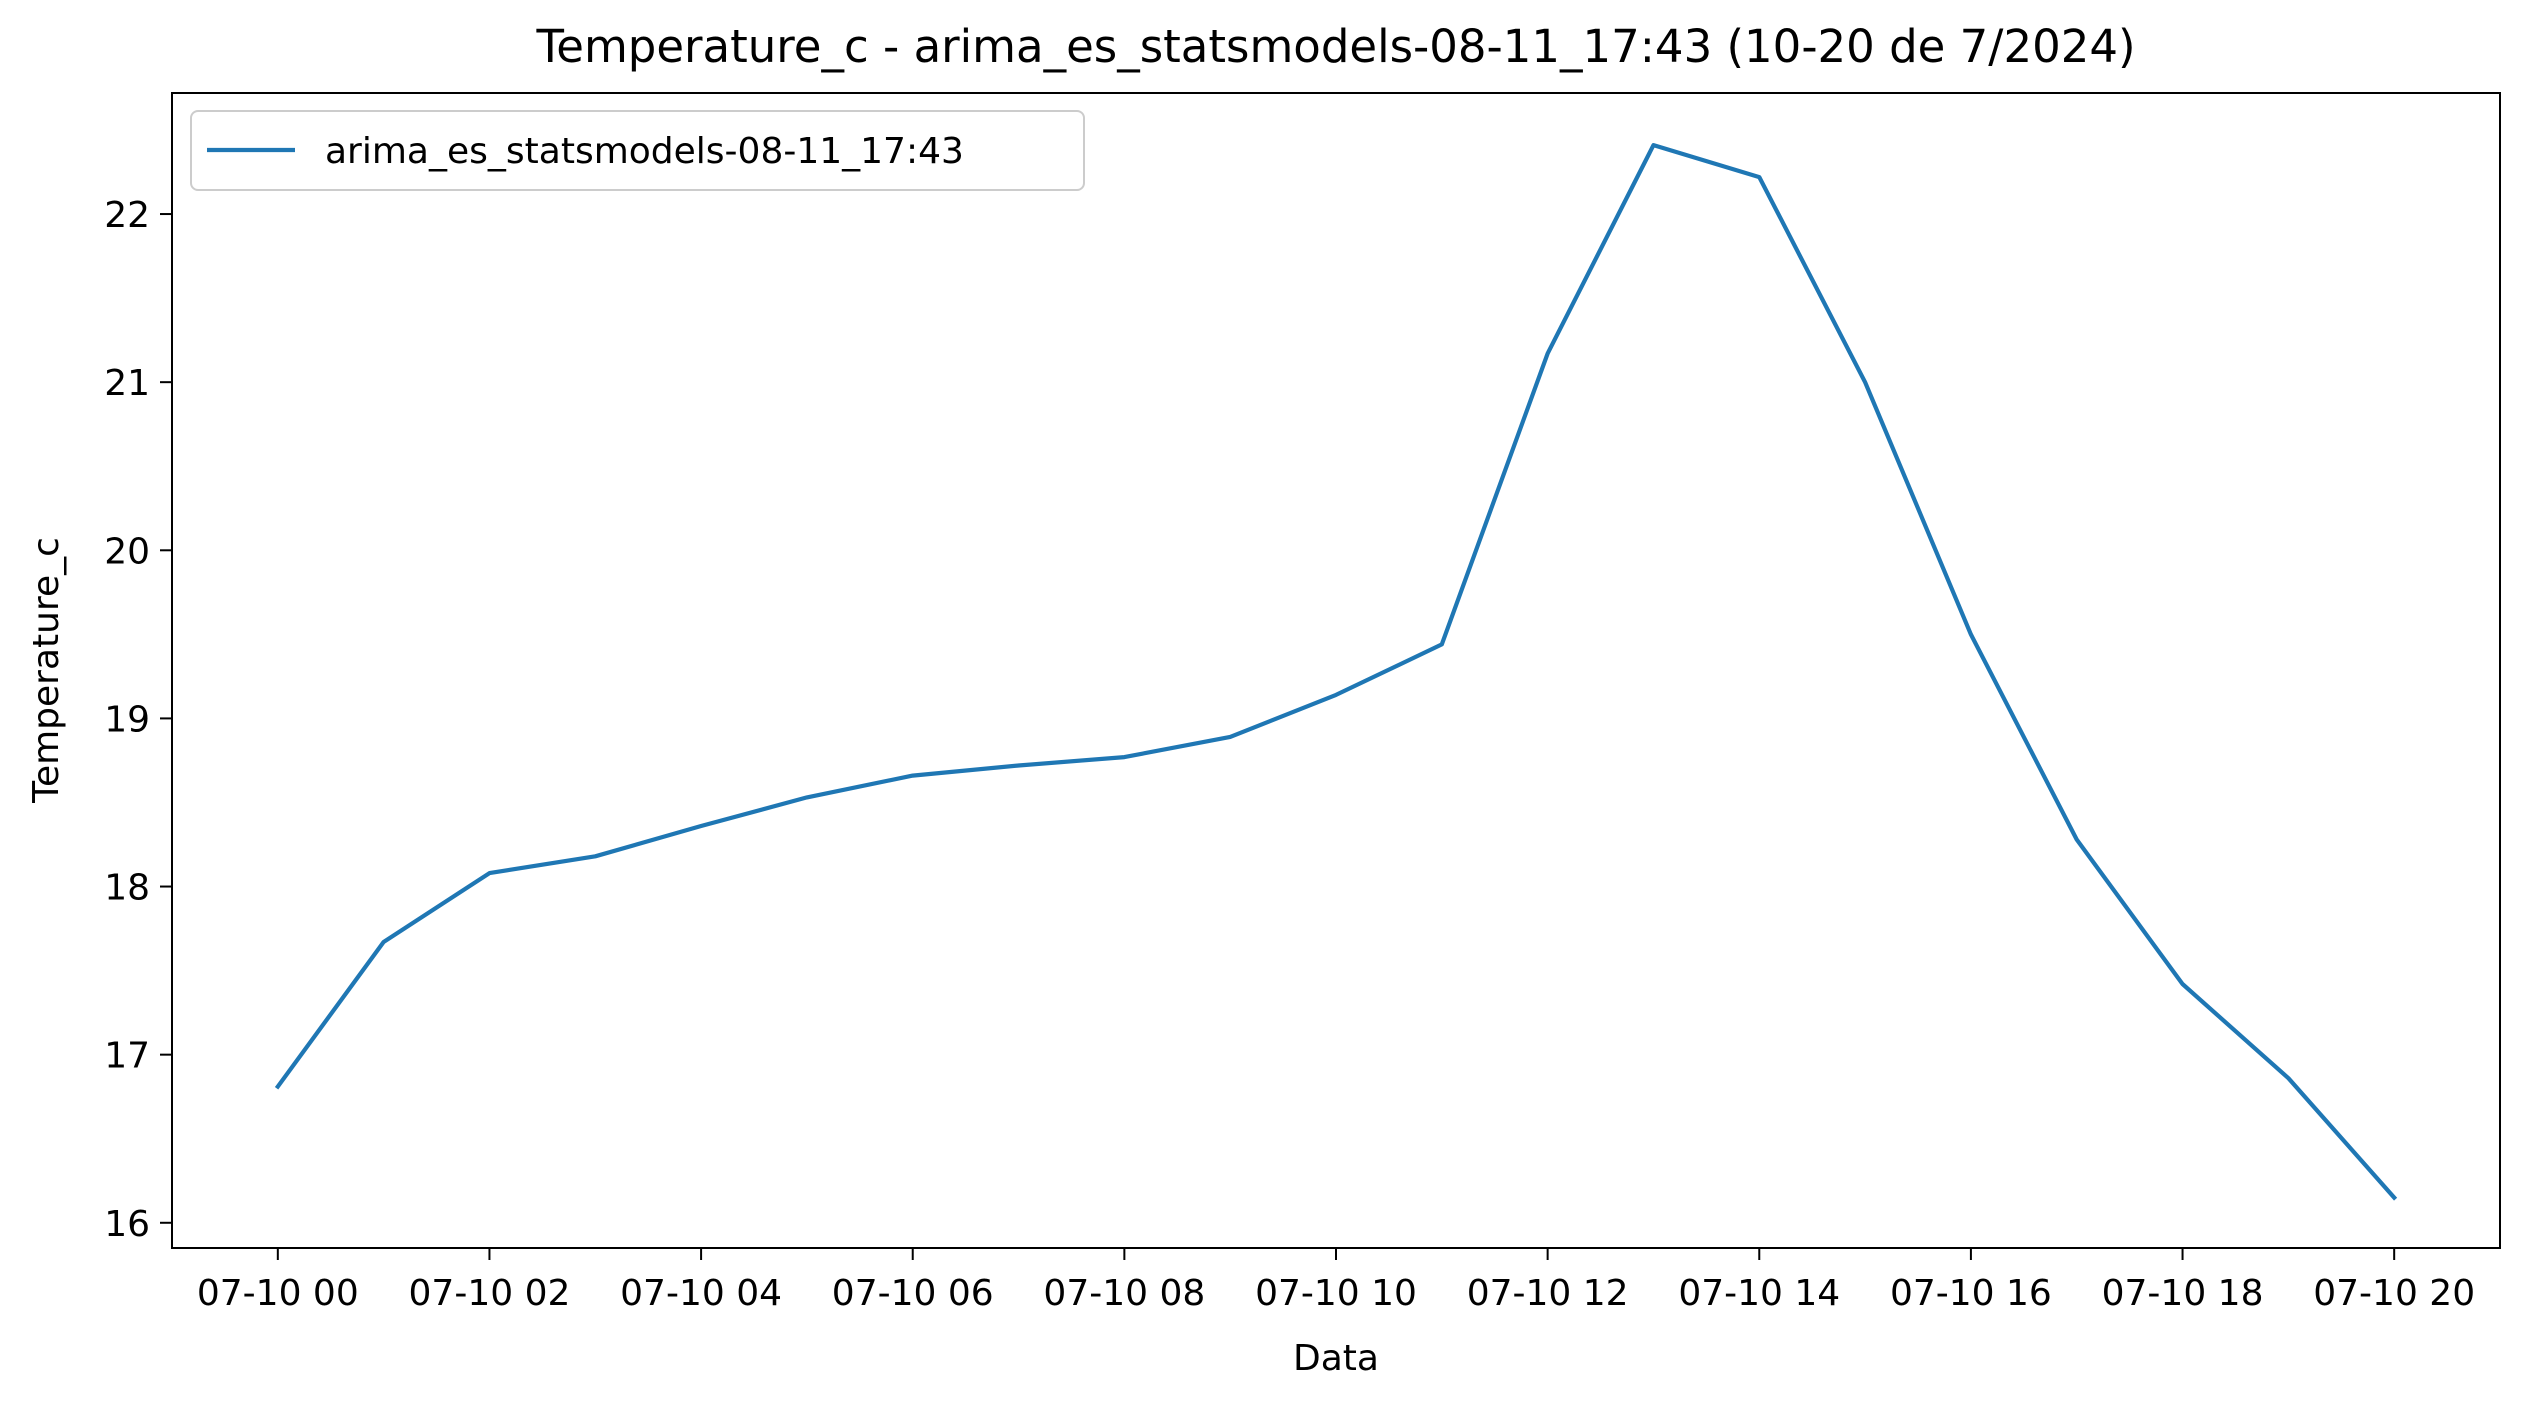 This screenshot has width=2525, height=1407. I want to click on x-tick-label: 07-10 20, so click(2394, 1293).